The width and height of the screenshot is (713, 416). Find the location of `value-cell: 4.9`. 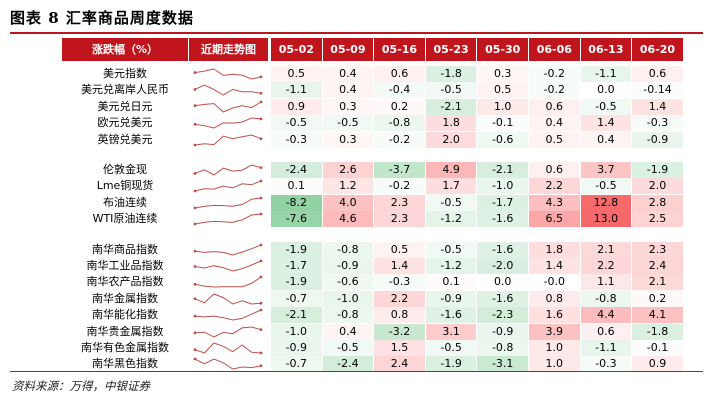

value-cell: 4.9 is located at coordinates (451, 170).